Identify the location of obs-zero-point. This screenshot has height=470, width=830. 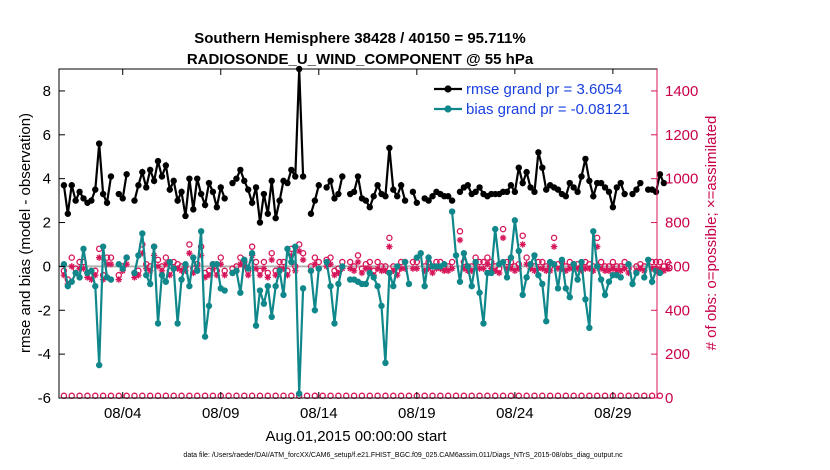
(660, 396).